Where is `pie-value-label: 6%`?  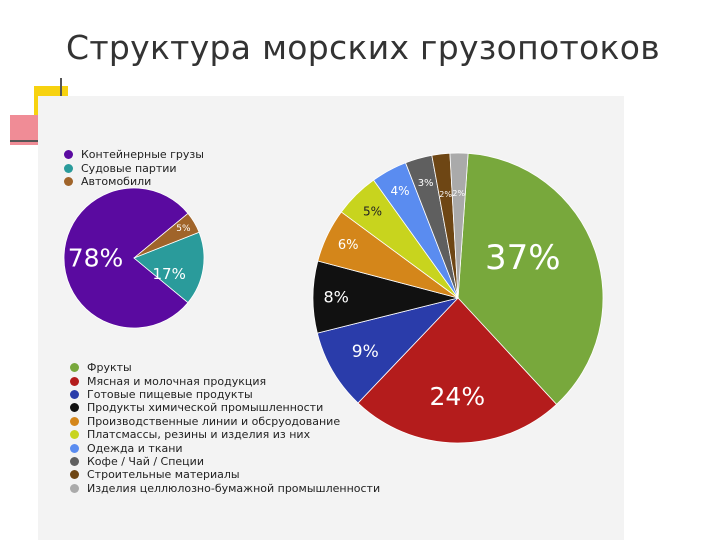
pie-value-label: 6% is located at coordinates (348, 245).